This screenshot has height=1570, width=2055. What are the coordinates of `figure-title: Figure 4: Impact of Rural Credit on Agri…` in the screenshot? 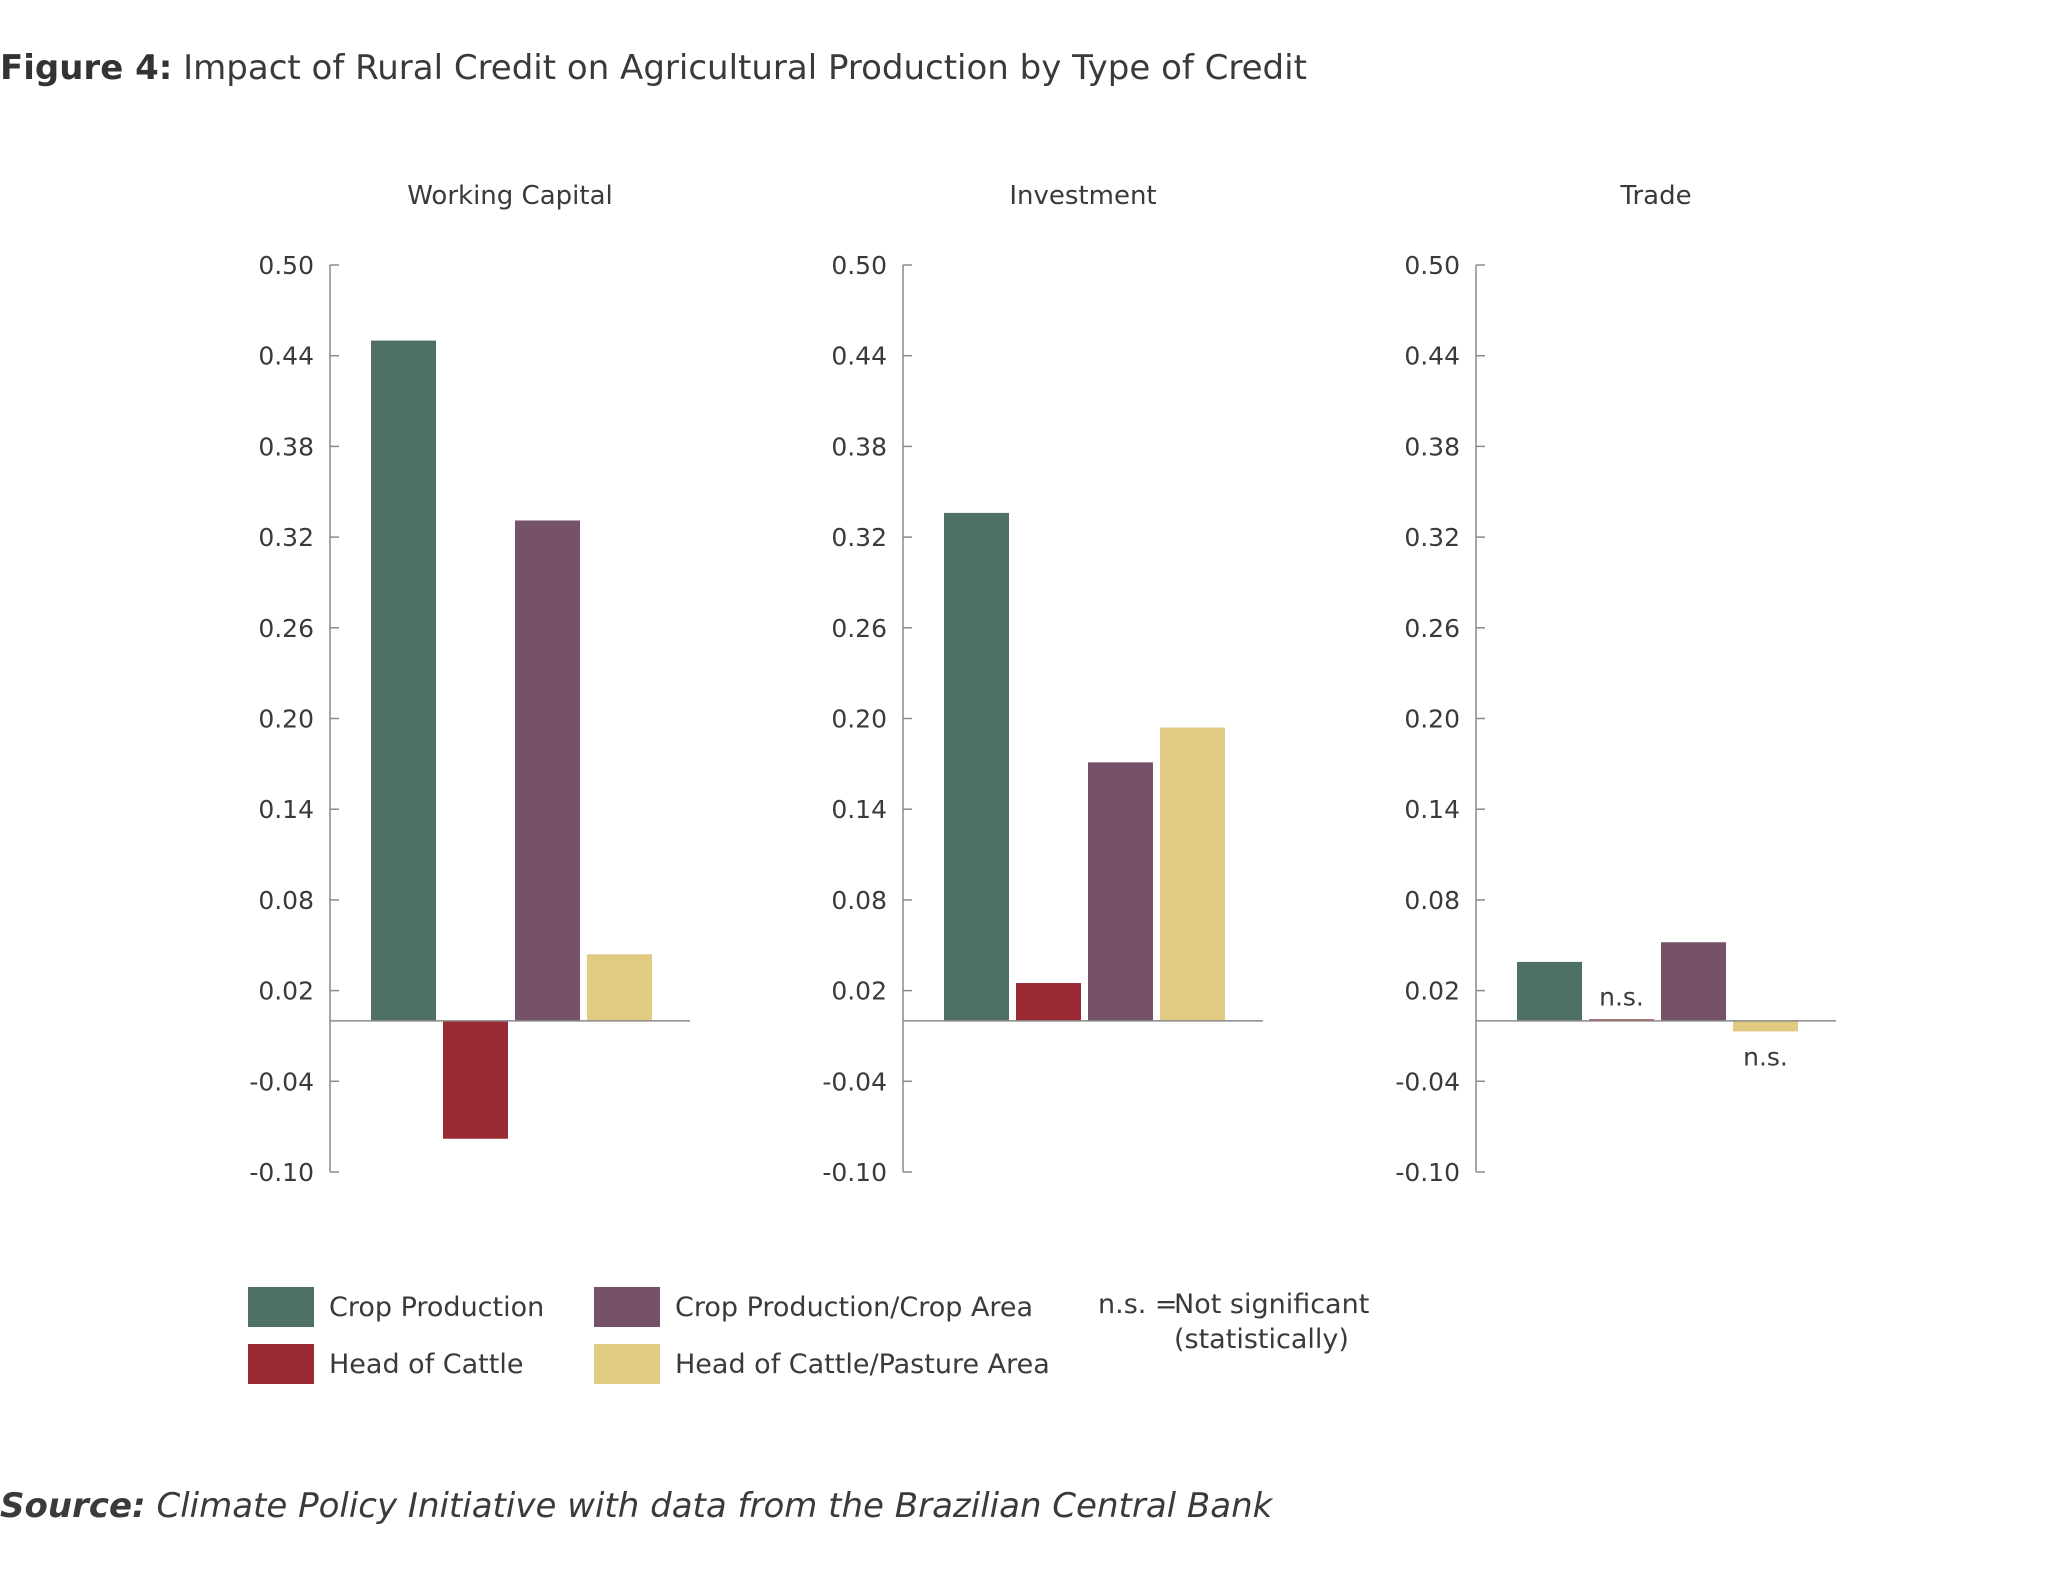 It's located at (653, 68).